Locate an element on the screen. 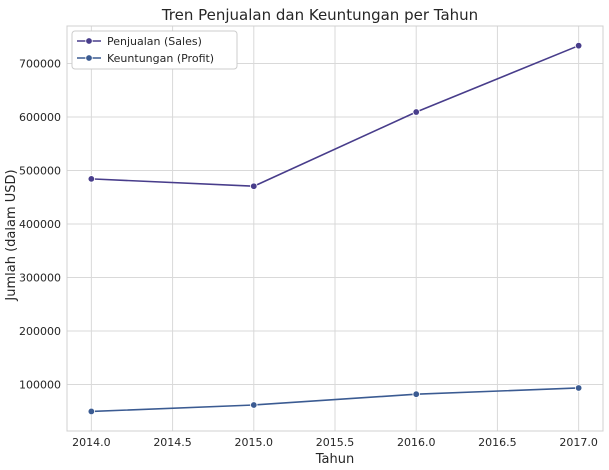  x-tick-label: 2016.0 is located at coordinates (416, 442).